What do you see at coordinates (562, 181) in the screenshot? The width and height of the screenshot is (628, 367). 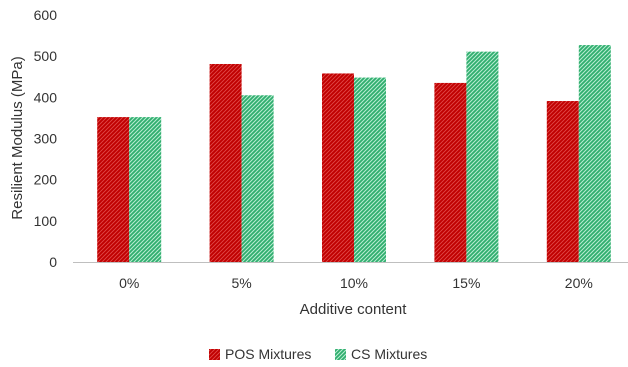 I see `bar-pos-20pct` at bounding box center [562, 181].